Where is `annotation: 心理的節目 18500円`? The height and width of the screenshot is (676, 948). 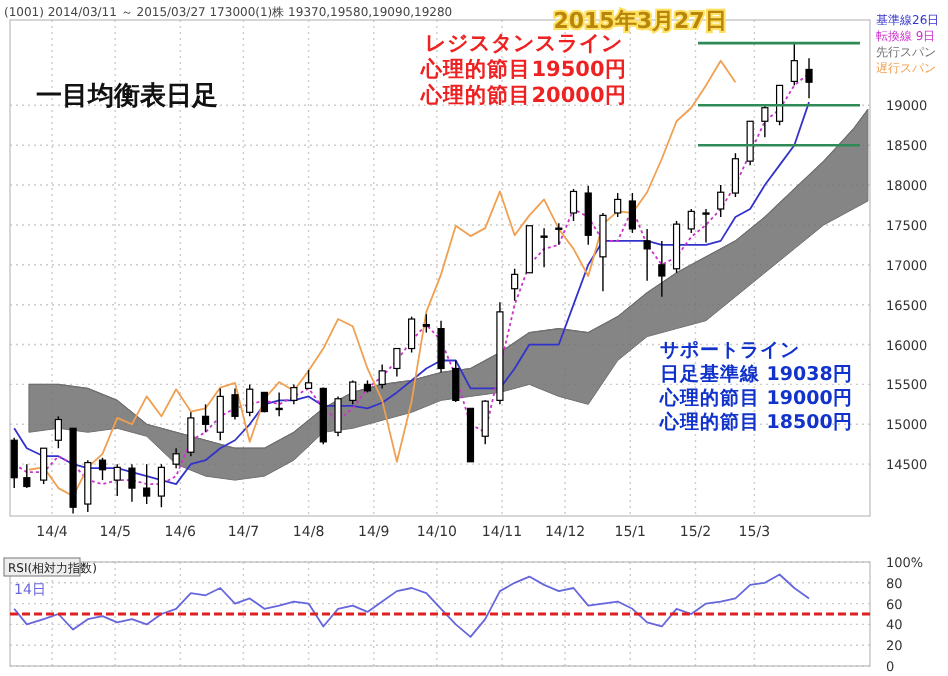
annotation: 心理的節目 18500円 is located at coordinates (755, 422).